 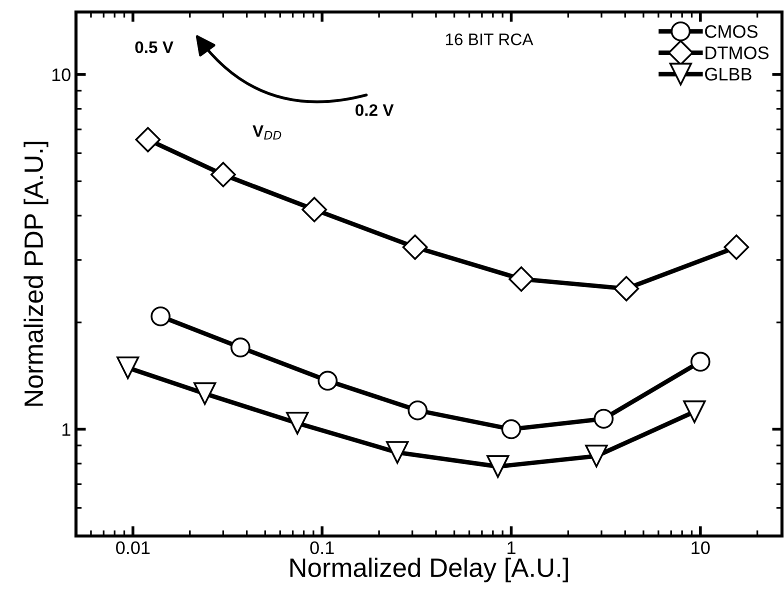 What do you see at coordinates (737, 53) in the screenshot?
I see `legend-label: DTMOS` at bounding box center [737, 53].